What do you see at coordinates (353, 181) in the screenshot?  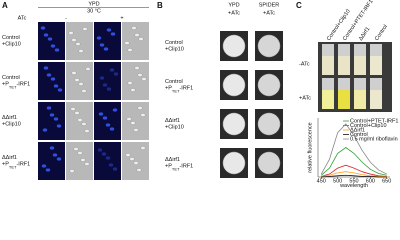 I see `x-tick-label: 550` at bounding box center [353, 181].